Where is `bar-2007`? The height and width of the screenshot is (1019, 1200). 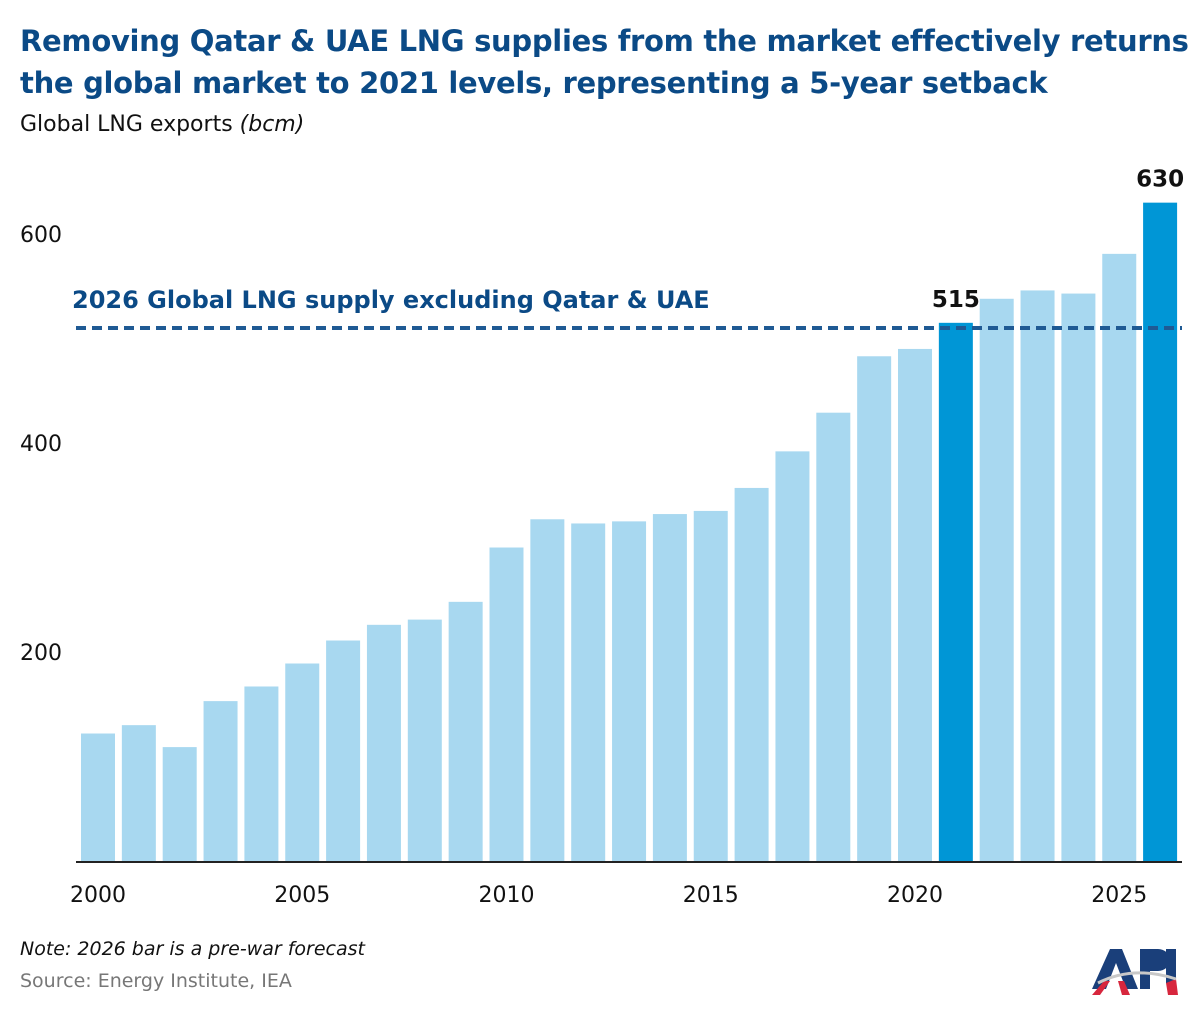
bar-2007 is located at coordinates (383, 742).